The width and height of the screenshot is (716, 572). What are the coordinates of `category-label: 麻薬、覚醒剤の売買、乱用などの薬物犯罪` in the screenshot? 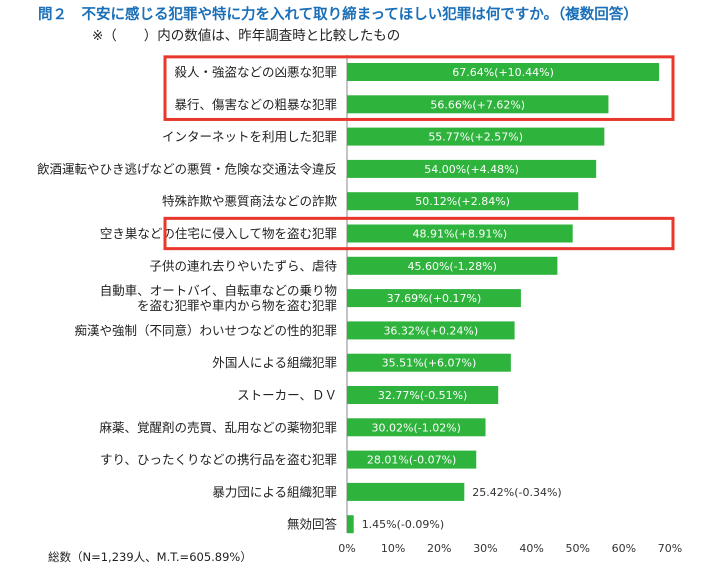 It's located at (218, 427).